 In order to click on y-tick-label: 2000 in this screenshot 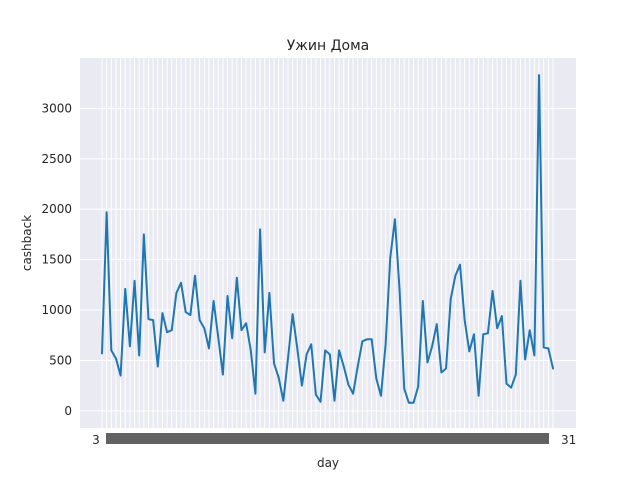, I will do `click(56, 209)`.